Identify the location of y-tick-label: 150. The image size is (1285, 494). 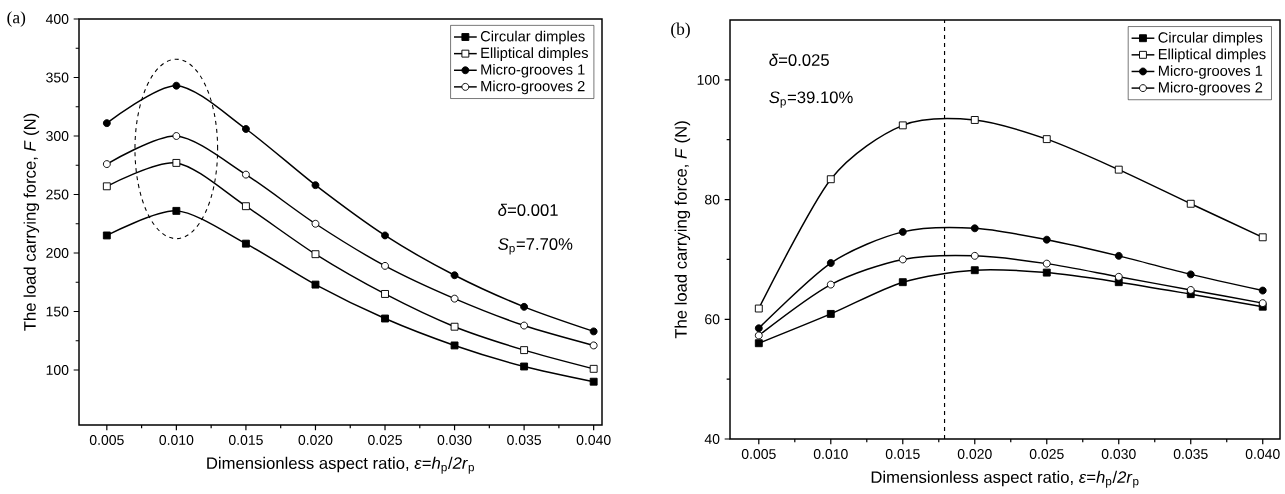
(57, 311).